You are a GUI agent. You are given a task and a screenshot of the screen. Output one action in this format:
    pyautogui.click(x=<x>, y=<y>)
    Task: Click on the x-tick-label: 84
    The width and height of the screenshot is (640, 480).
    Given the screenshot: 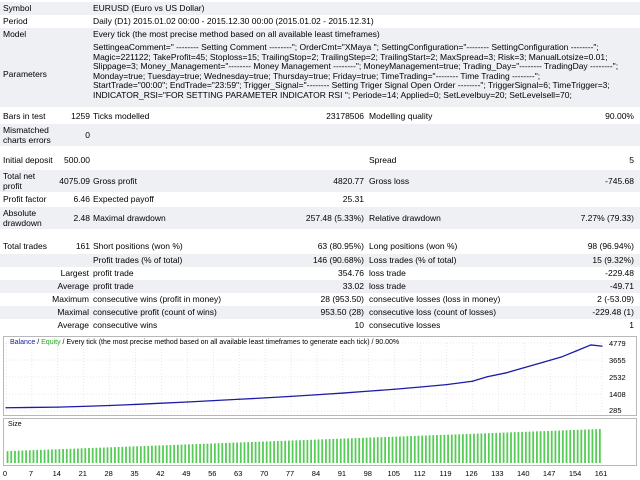 What is the action you would take?
    pyautogui.click(x=316, y=473)
    